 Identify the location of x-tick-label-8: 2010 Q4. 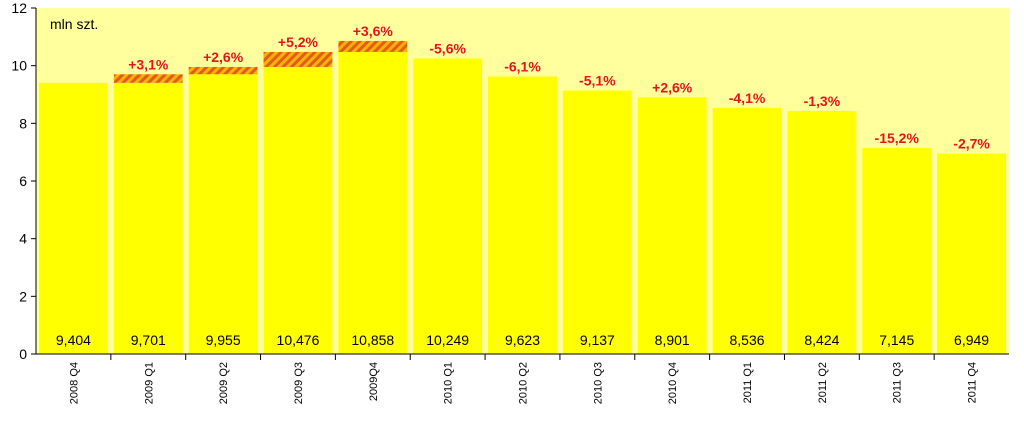
(673, 383).